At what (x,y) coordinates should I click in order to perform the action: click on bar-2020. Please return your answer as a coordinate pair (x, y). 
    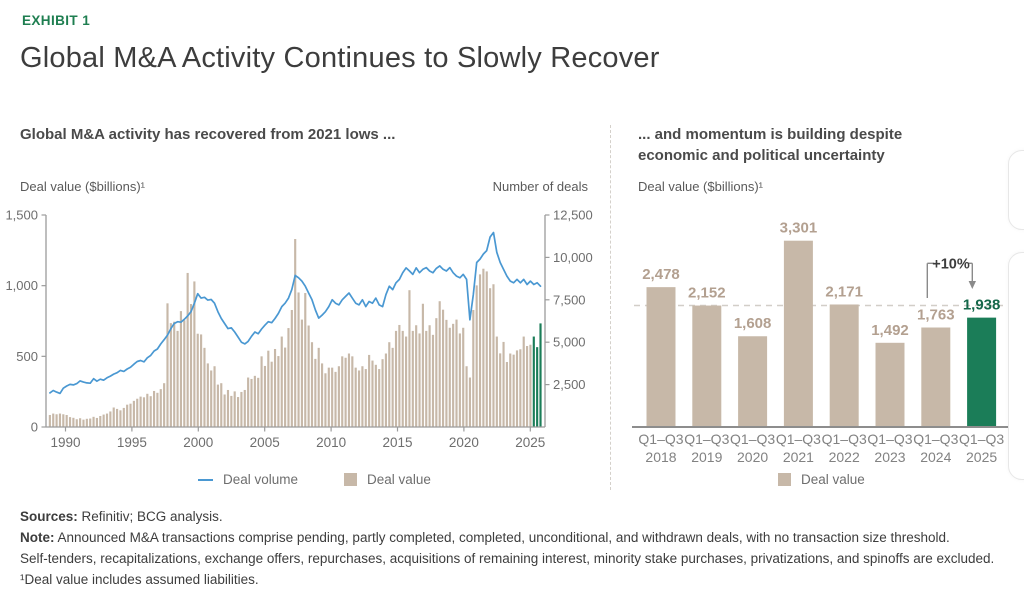
    Looking at the image, I should click on (753, 381).